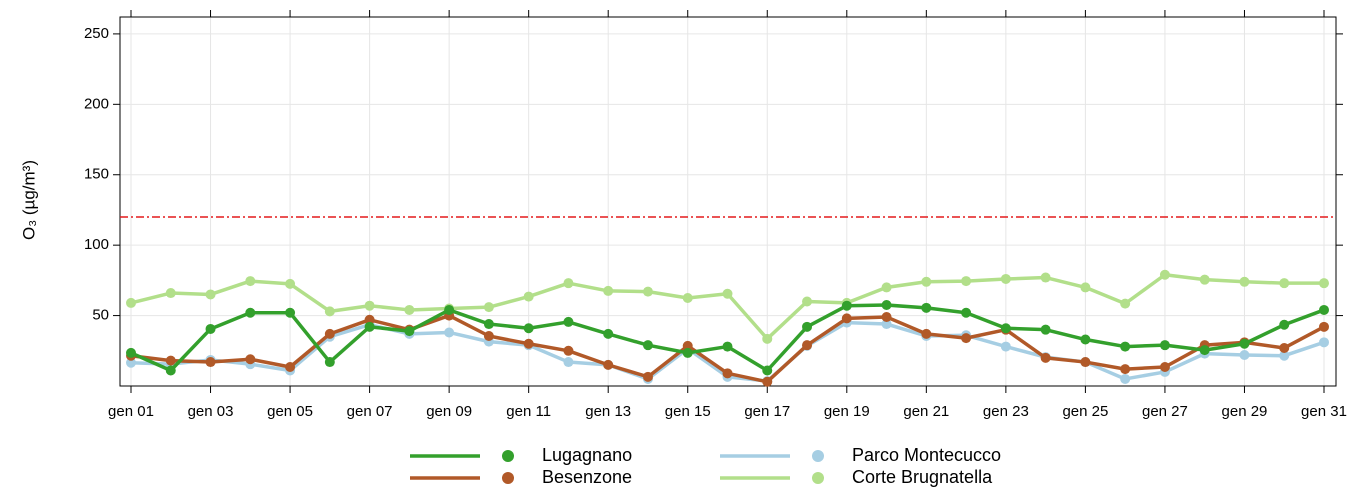 The image size is (1355, 490). Describe the element at coordinates (96, 33) in the screenshot. I see `y-tick-label: 250` at that location.